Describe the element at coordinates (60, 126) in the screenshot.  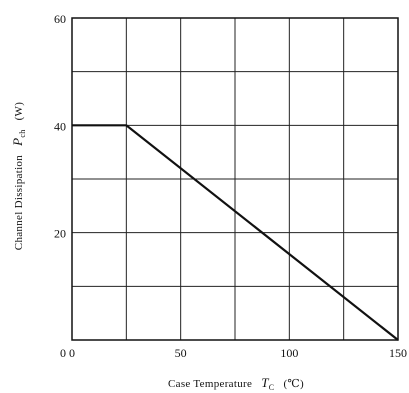
I see `y-tick-label: 40` at that location.